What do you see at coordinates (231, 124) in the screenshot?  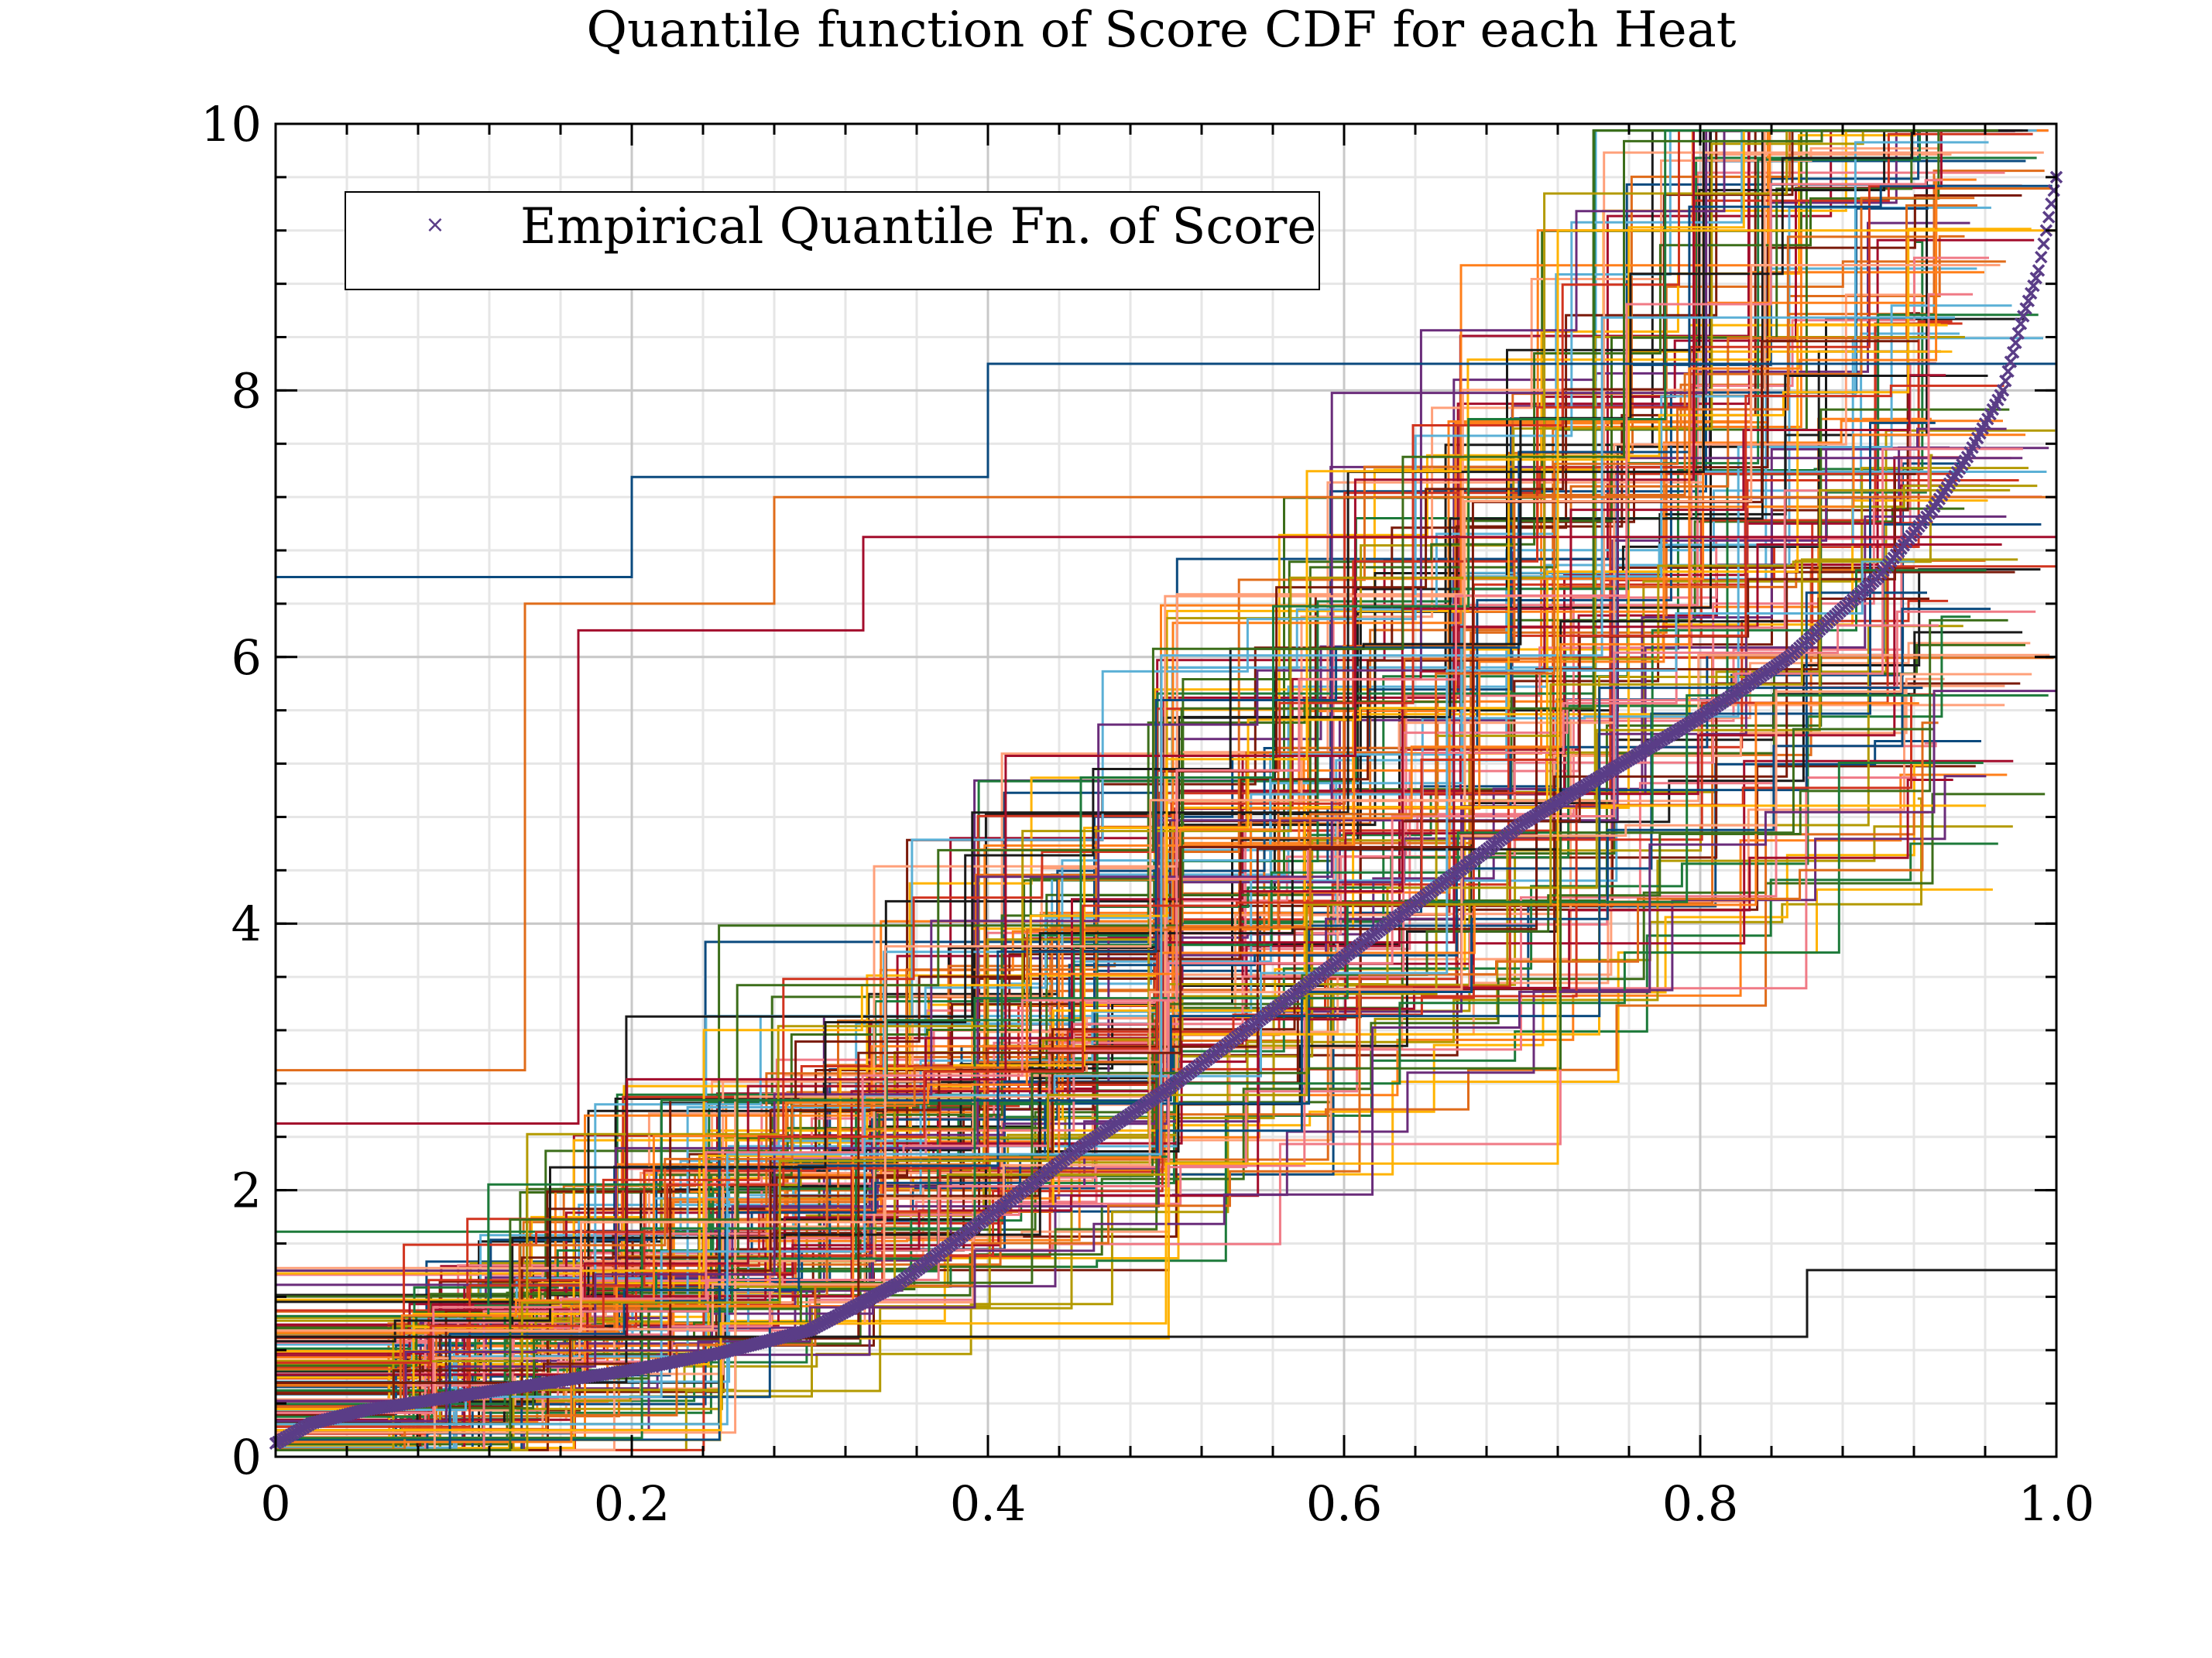 I see `y-tick-label: 10` at bounding box center [231, 124].